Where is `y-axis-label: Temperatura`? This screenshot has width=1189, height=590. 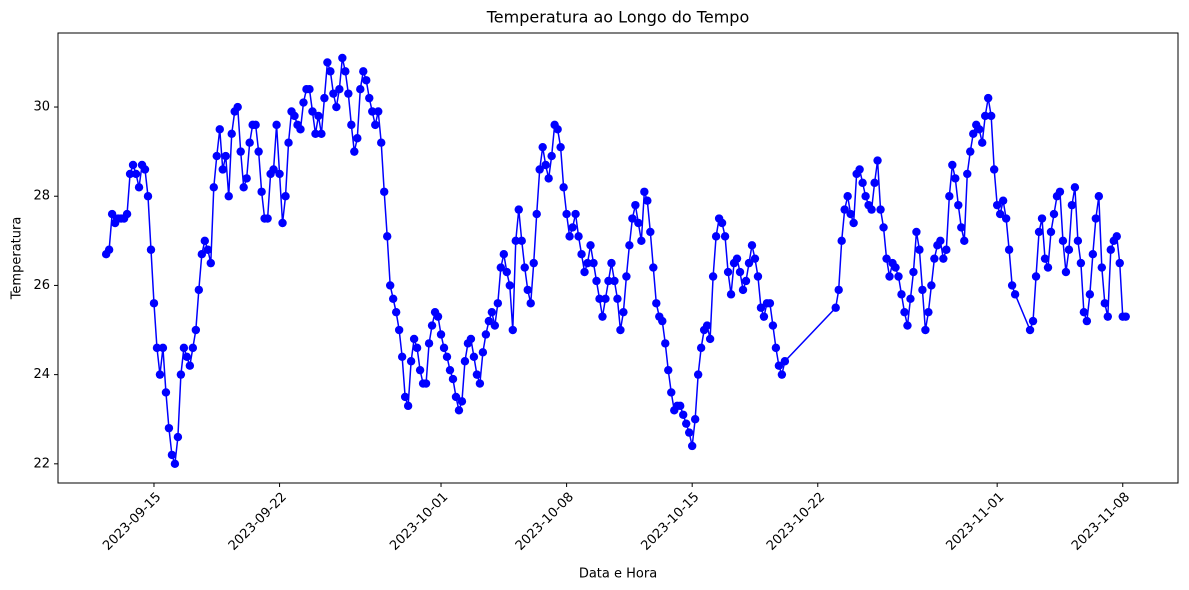 y-axis-label: Temperatura is located at coordinates (17, 259).